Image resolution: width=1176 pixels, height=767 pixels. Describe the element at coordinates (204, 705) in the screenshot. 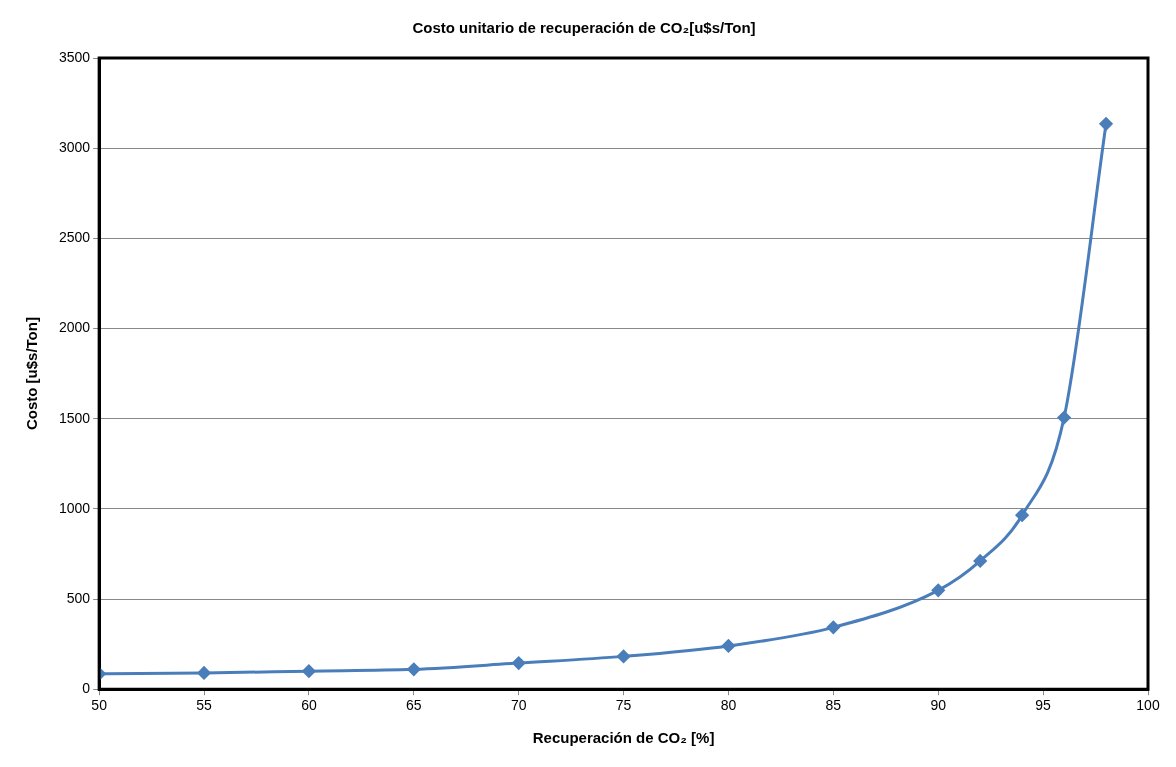

I see `x-tick-label: 55` at that location.